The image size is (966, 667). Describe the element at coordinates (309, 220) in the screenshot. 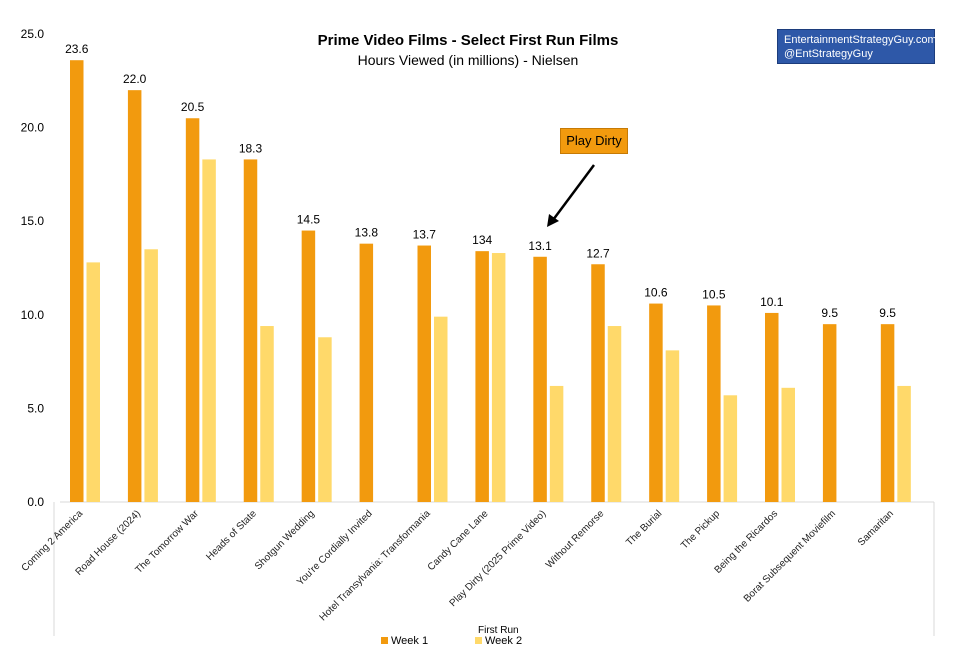

I see `data-label-week1: 14.5` at that location.